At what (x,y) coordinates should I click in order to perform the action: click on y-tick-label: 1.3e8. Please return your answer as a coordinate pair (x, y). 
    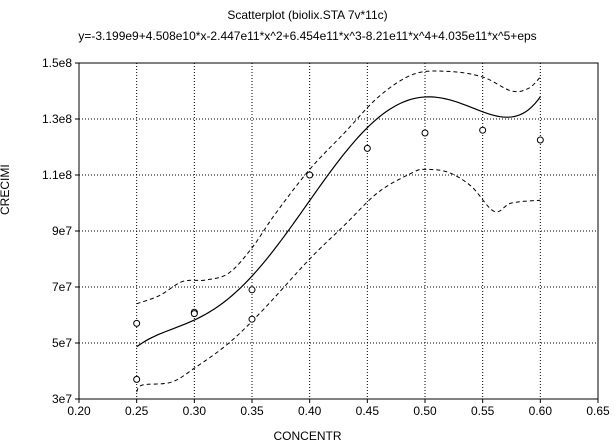
    Looking at the image, I should click on (57, 119).